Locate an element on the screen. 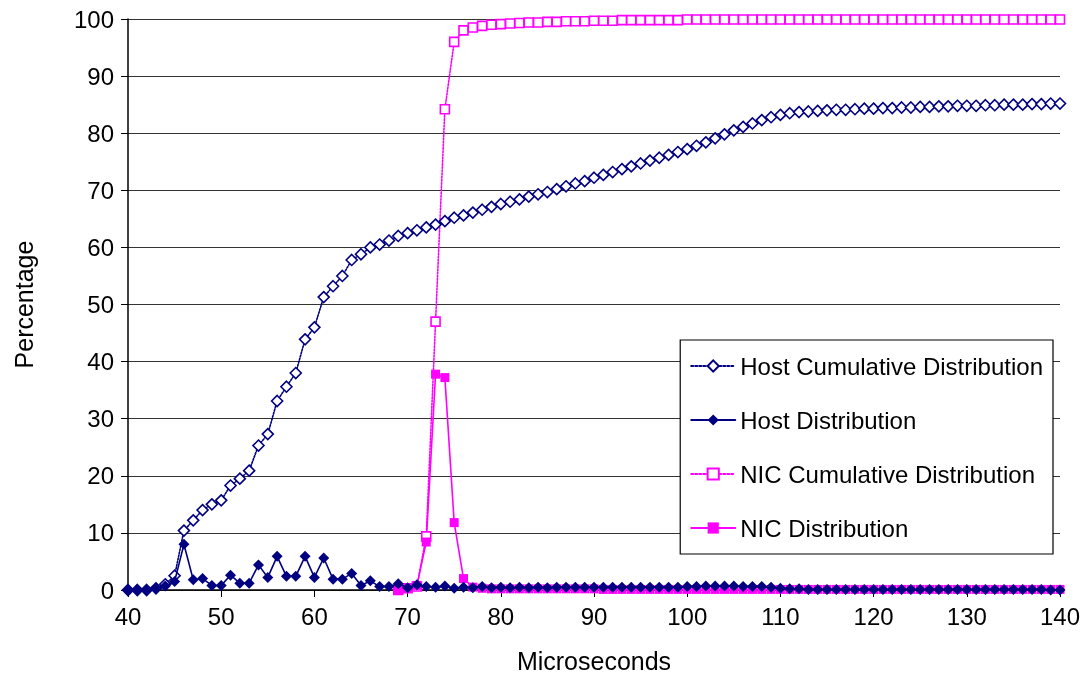 This screenshot has width=1091, height=700. x-tick-label: 140 is located at coordinates (1060, 616).